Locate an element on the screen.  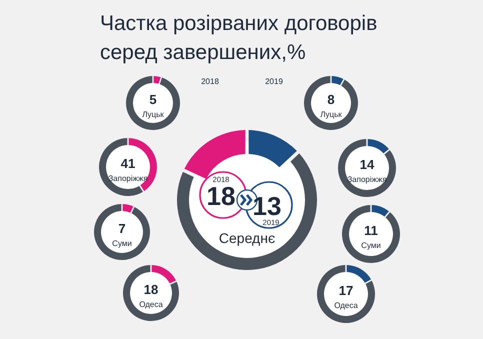
data-label: 8 is located at coordinates (331, 99).